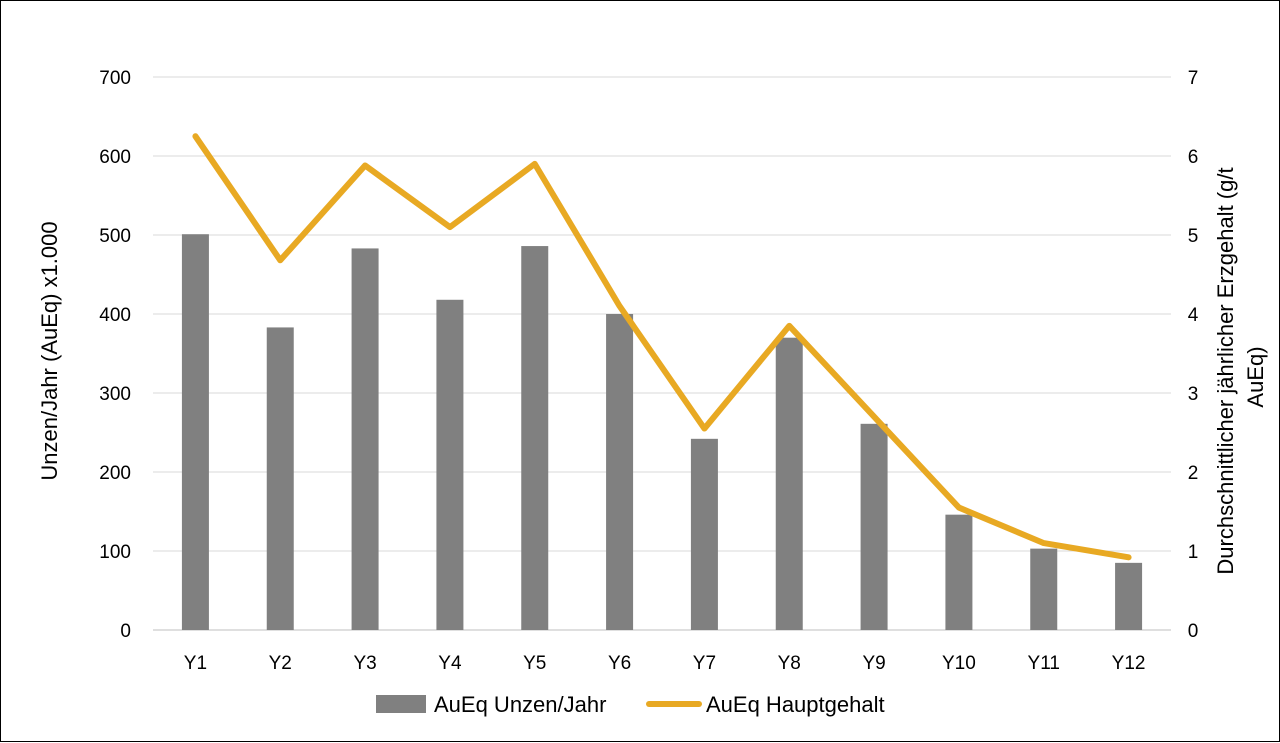 This screenshot has height=743, width=1280. I want to click on x-tick-label: Y9, so click(873, 663).